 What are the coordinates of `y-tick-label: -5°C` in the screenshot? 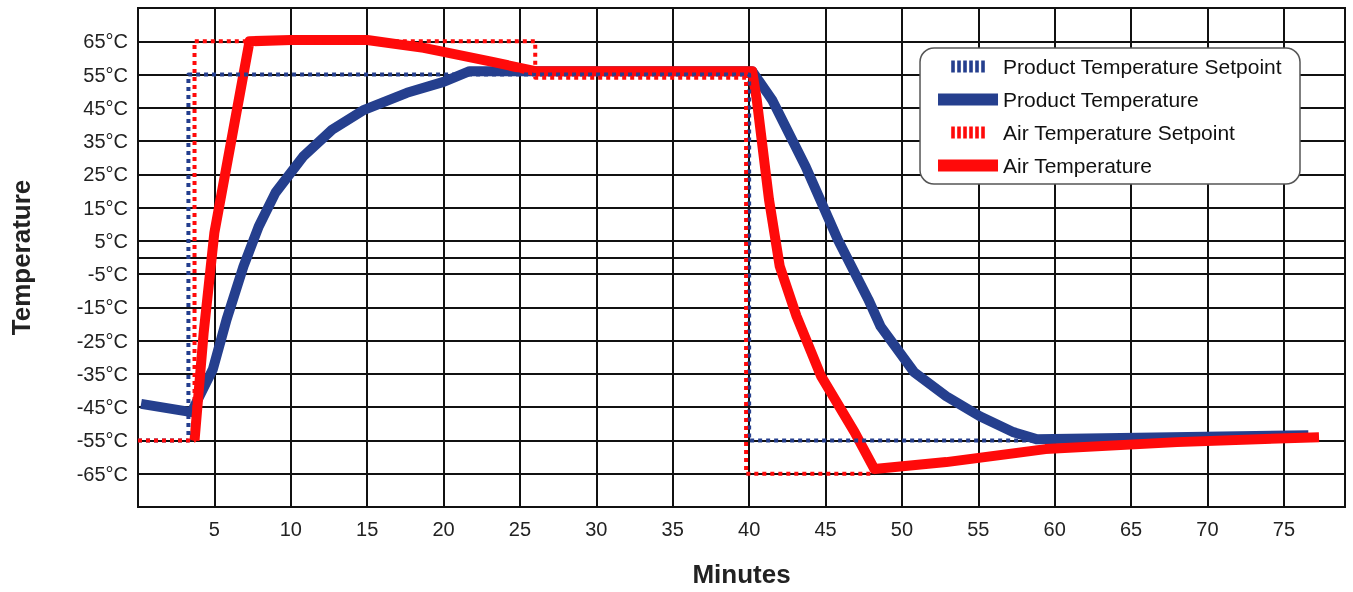 It's located at (107, 274).